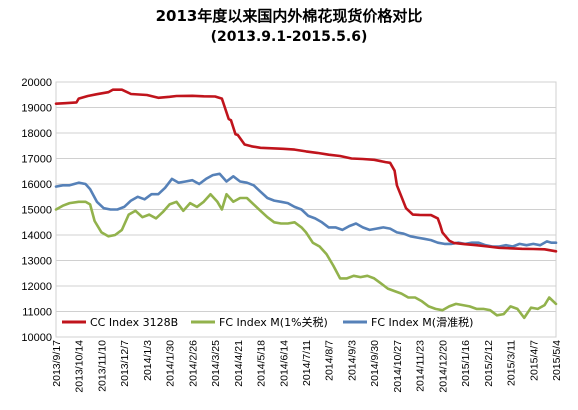 Image resolution: width=578 pixels, height=410 pixels. I want to click on y-tick-label: 11000, so click(37, 313).